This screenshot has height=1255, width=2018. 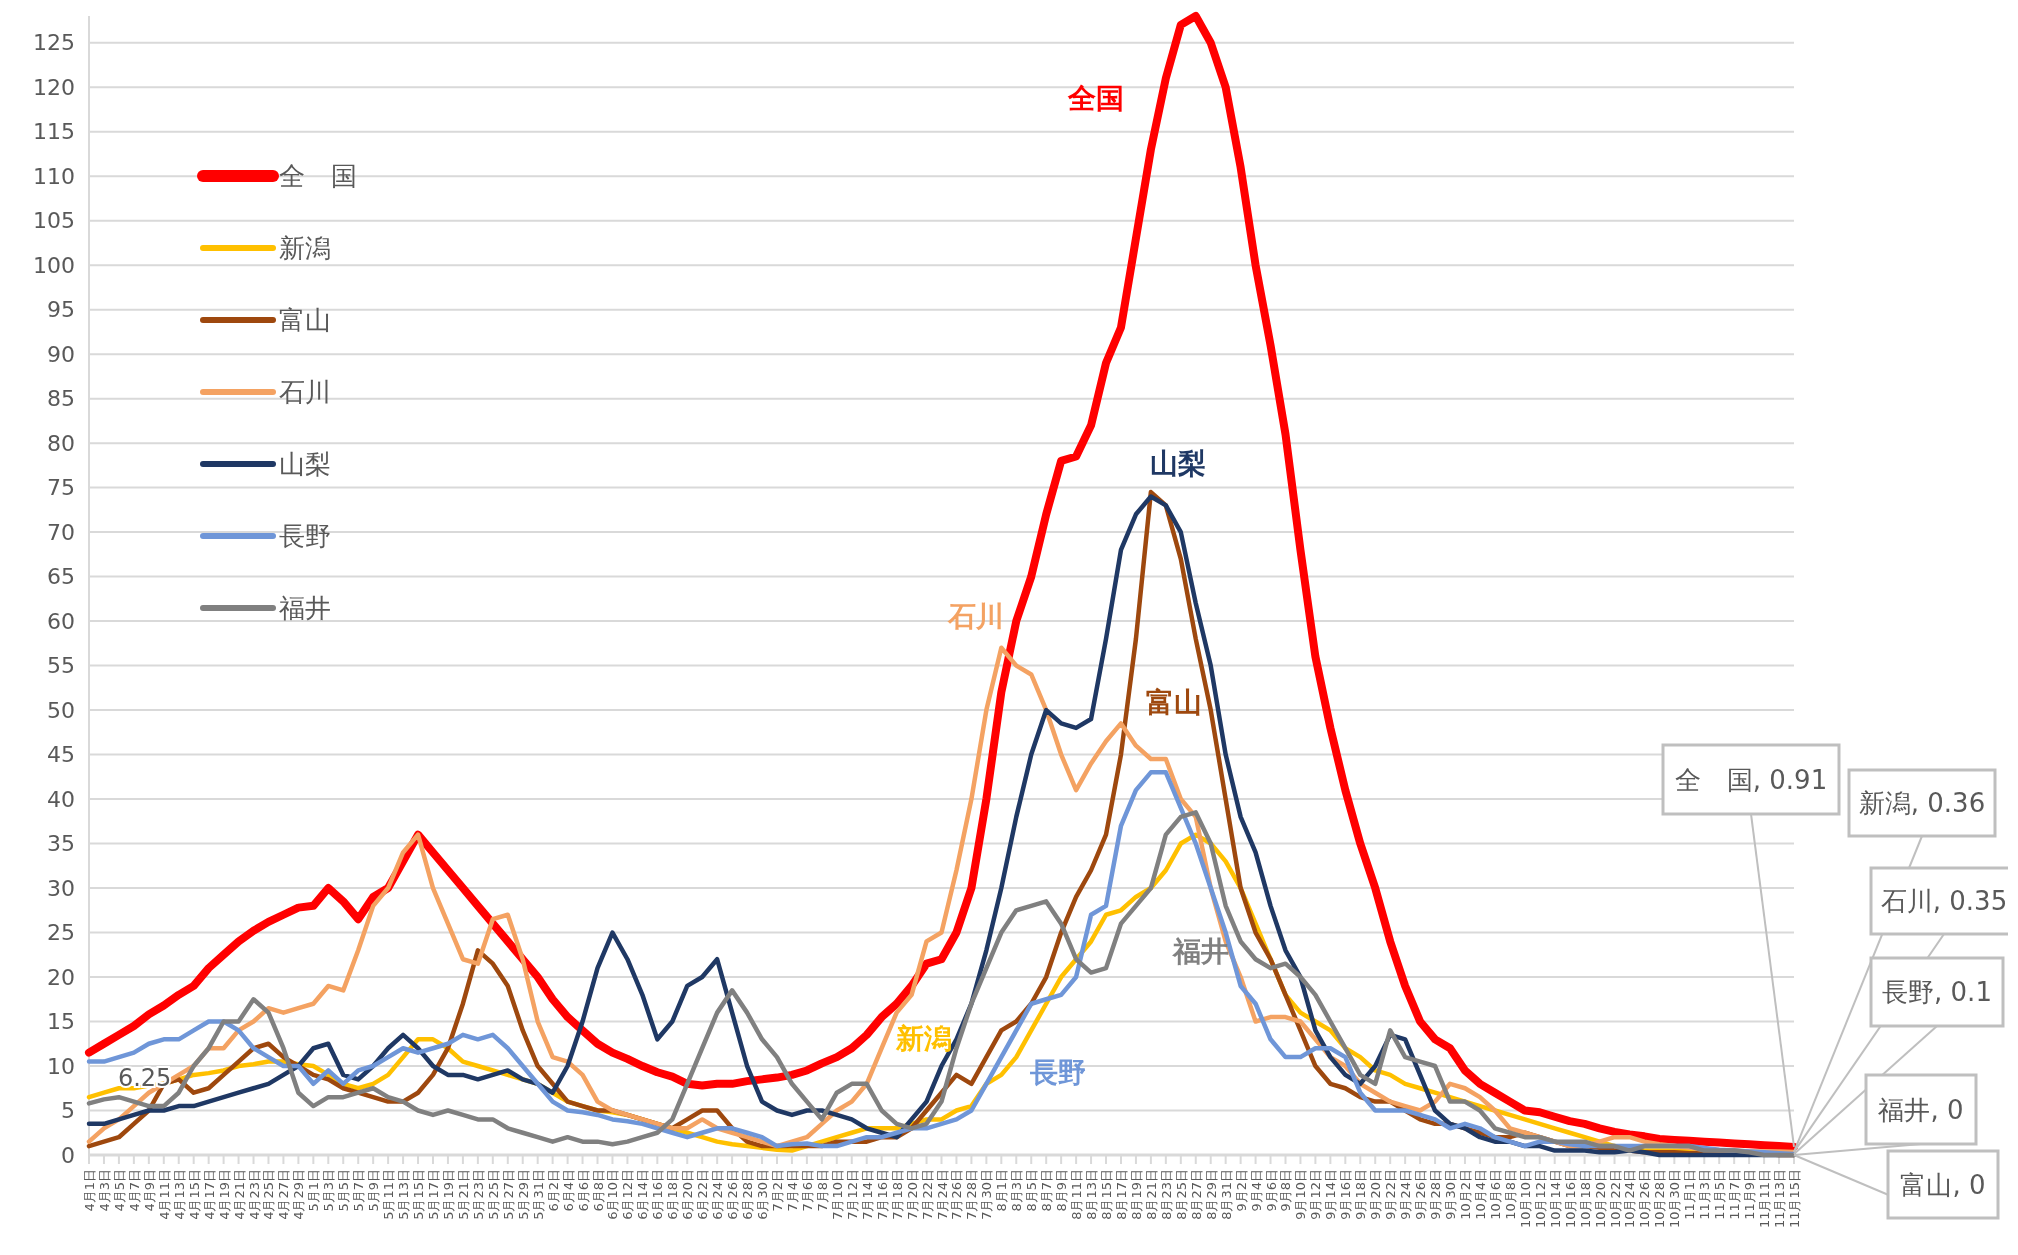 I want to click on x-tick-label: 11月13日, so click(x=1780, y=1199).